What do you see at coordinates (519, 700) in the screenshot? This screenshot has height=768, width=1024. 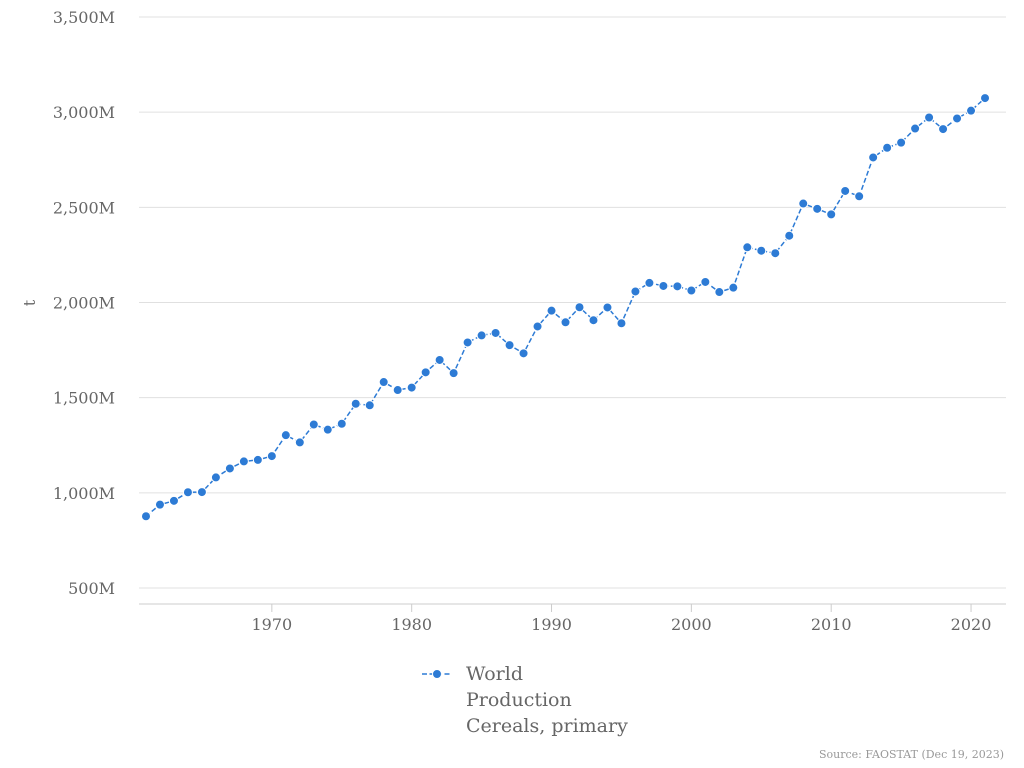 I see `legend-line-2: Production` at bounding box center [519, 700].